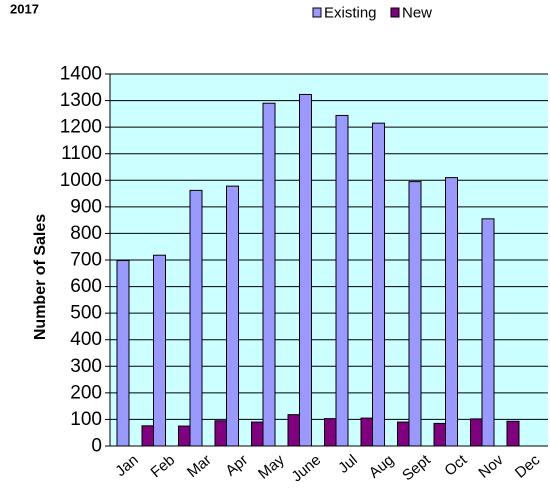 Image resolution: width=550 pixels, height=499 pixels. I want to click on bar-new-aug, so click(403, 434).